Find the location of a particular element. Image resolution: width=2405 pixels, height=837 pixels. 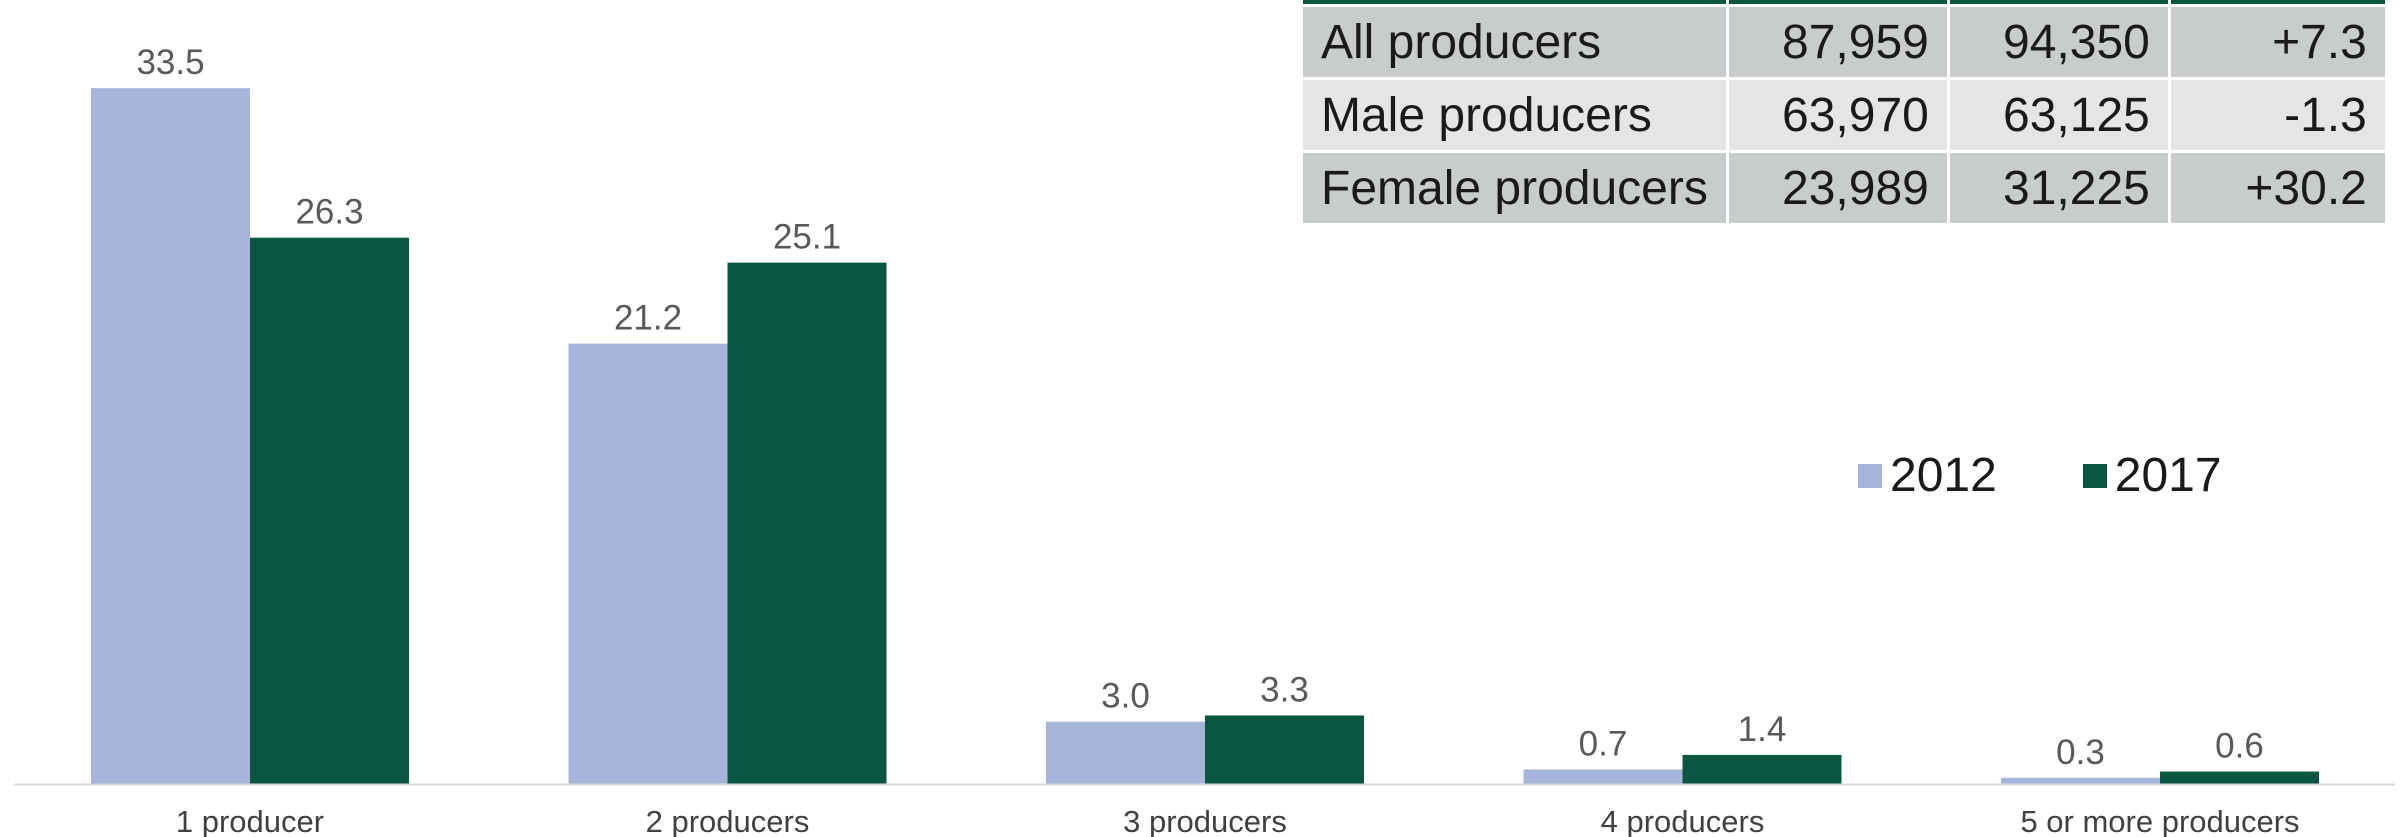

data-label-2012-2: 21.2 is located at coordinates (648, 318).